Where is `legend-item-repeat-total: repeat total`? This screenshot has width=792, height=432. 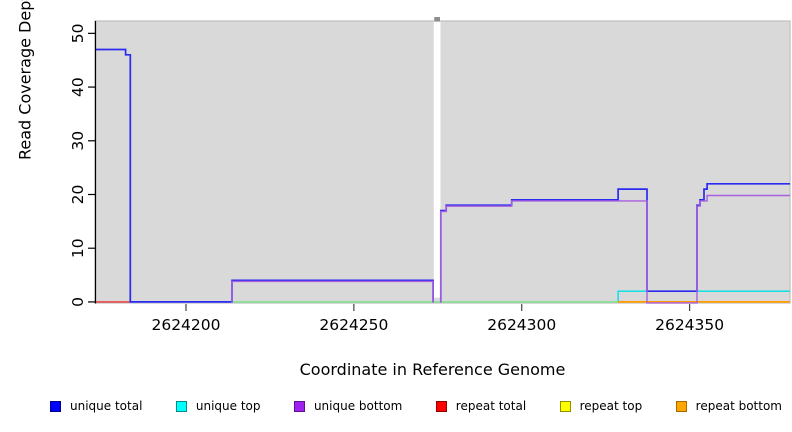
legend-item-repeat-total: repeat total is located at coordinates (481, 406).